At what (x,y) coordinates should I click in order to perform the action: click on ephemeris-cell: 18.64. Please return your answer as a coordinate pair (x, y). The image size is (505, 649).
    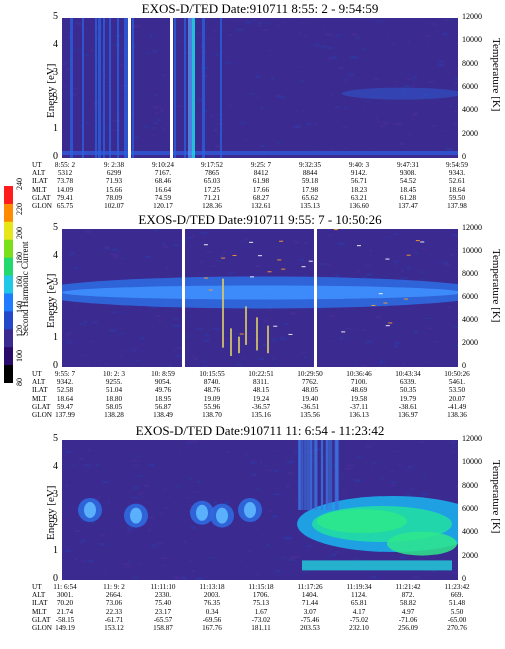
    Looking at the image, I should click on (457, 189).